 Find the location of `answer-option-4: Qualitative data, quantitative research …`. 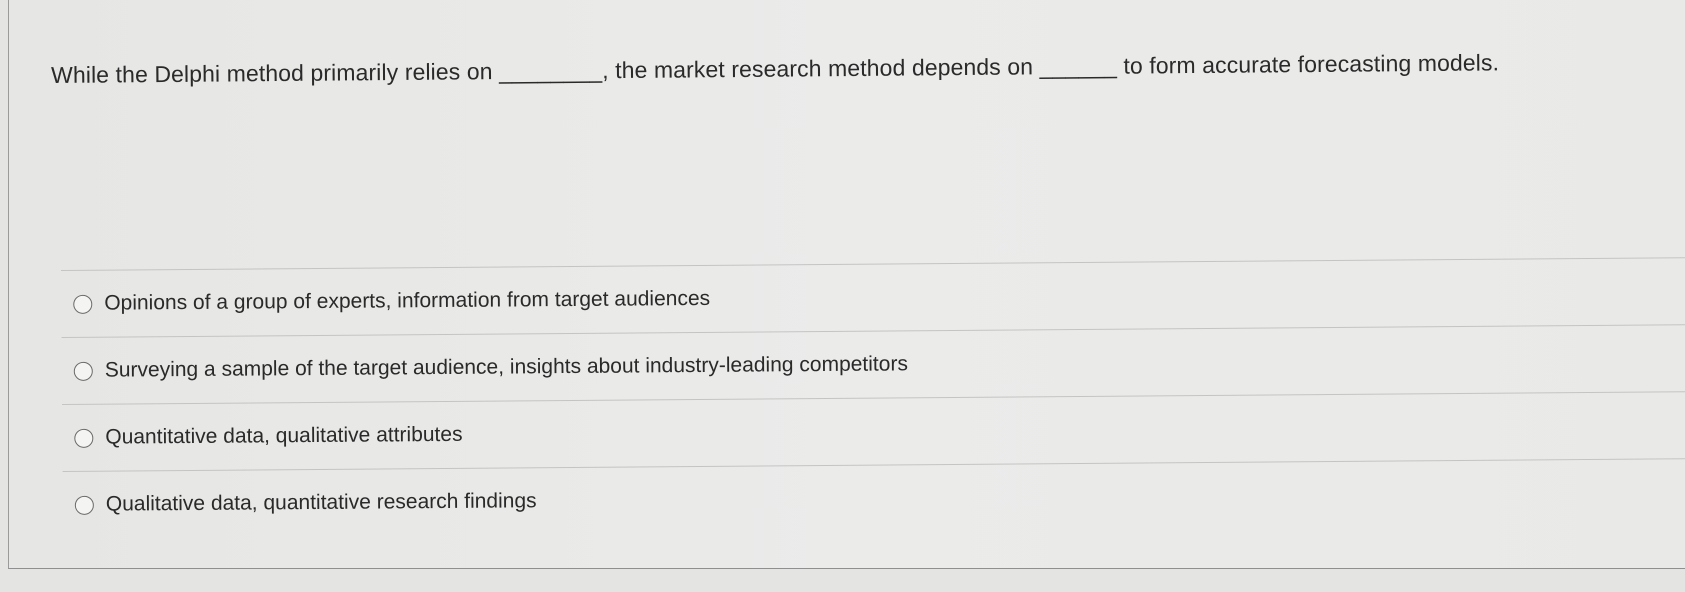

answer-option-4: Qualitative data, quantitative research … is located at coordinates (874, 498).